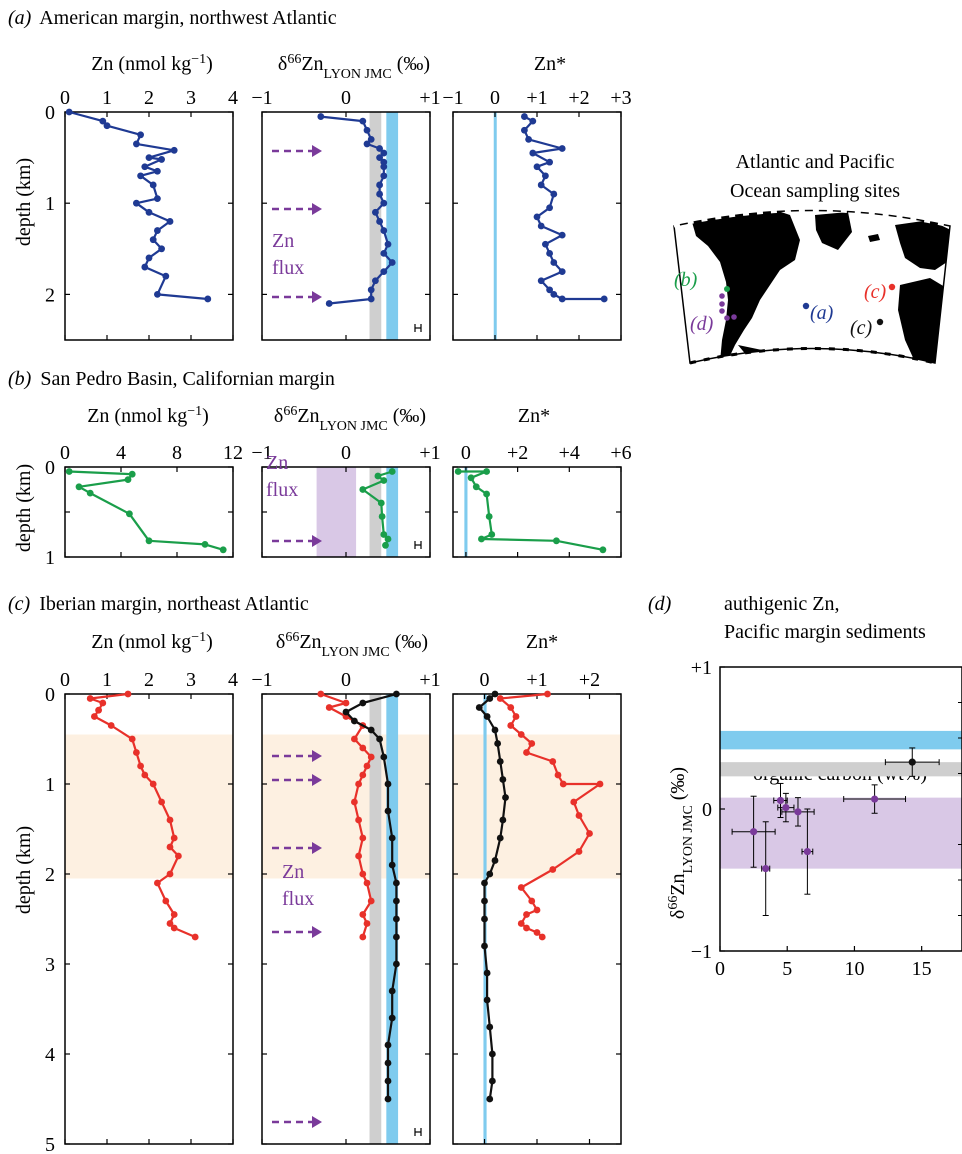  Describe the element at coordinates (177, 453) in the screenshot. I see `b1-xtick-label-2: 8` at that location.